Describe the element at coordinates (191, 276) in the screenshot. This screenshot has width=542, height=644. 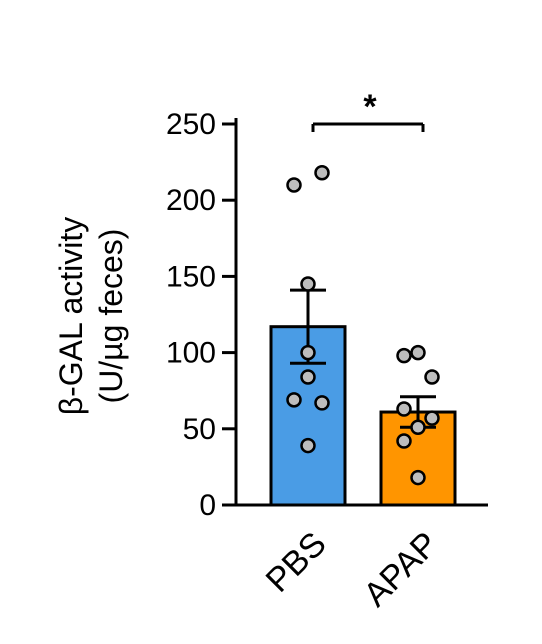
I see `y-tick-label: 150` at that location.